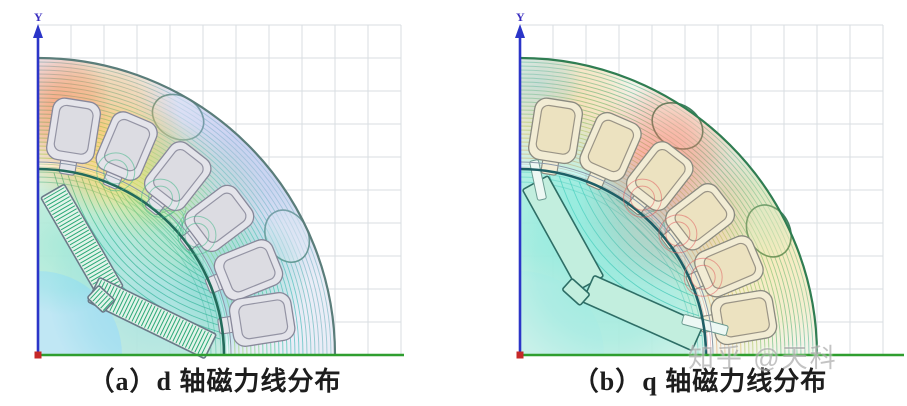 This screenshot has height=406, width=907. Describe the element at coordinates (700, 381) in the screenshot. I see `caption-q-axis: （b）q 轴磁力线分布` at that location.